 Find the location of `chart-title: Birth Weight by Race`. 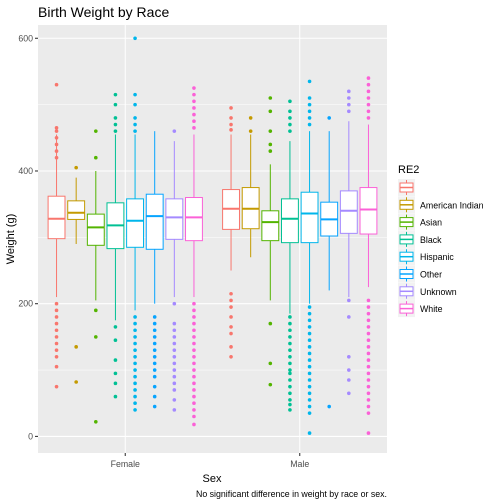

chart-title: Birth Weight by Race is located at coordinates (103, 12).